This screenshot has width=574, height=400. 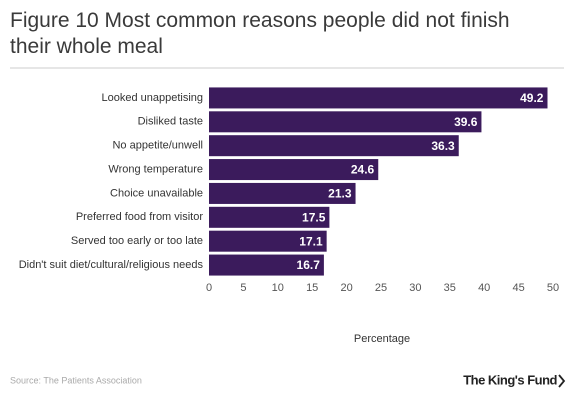 I want to click on x-tick-label: 35, so click(x=450, y=288).